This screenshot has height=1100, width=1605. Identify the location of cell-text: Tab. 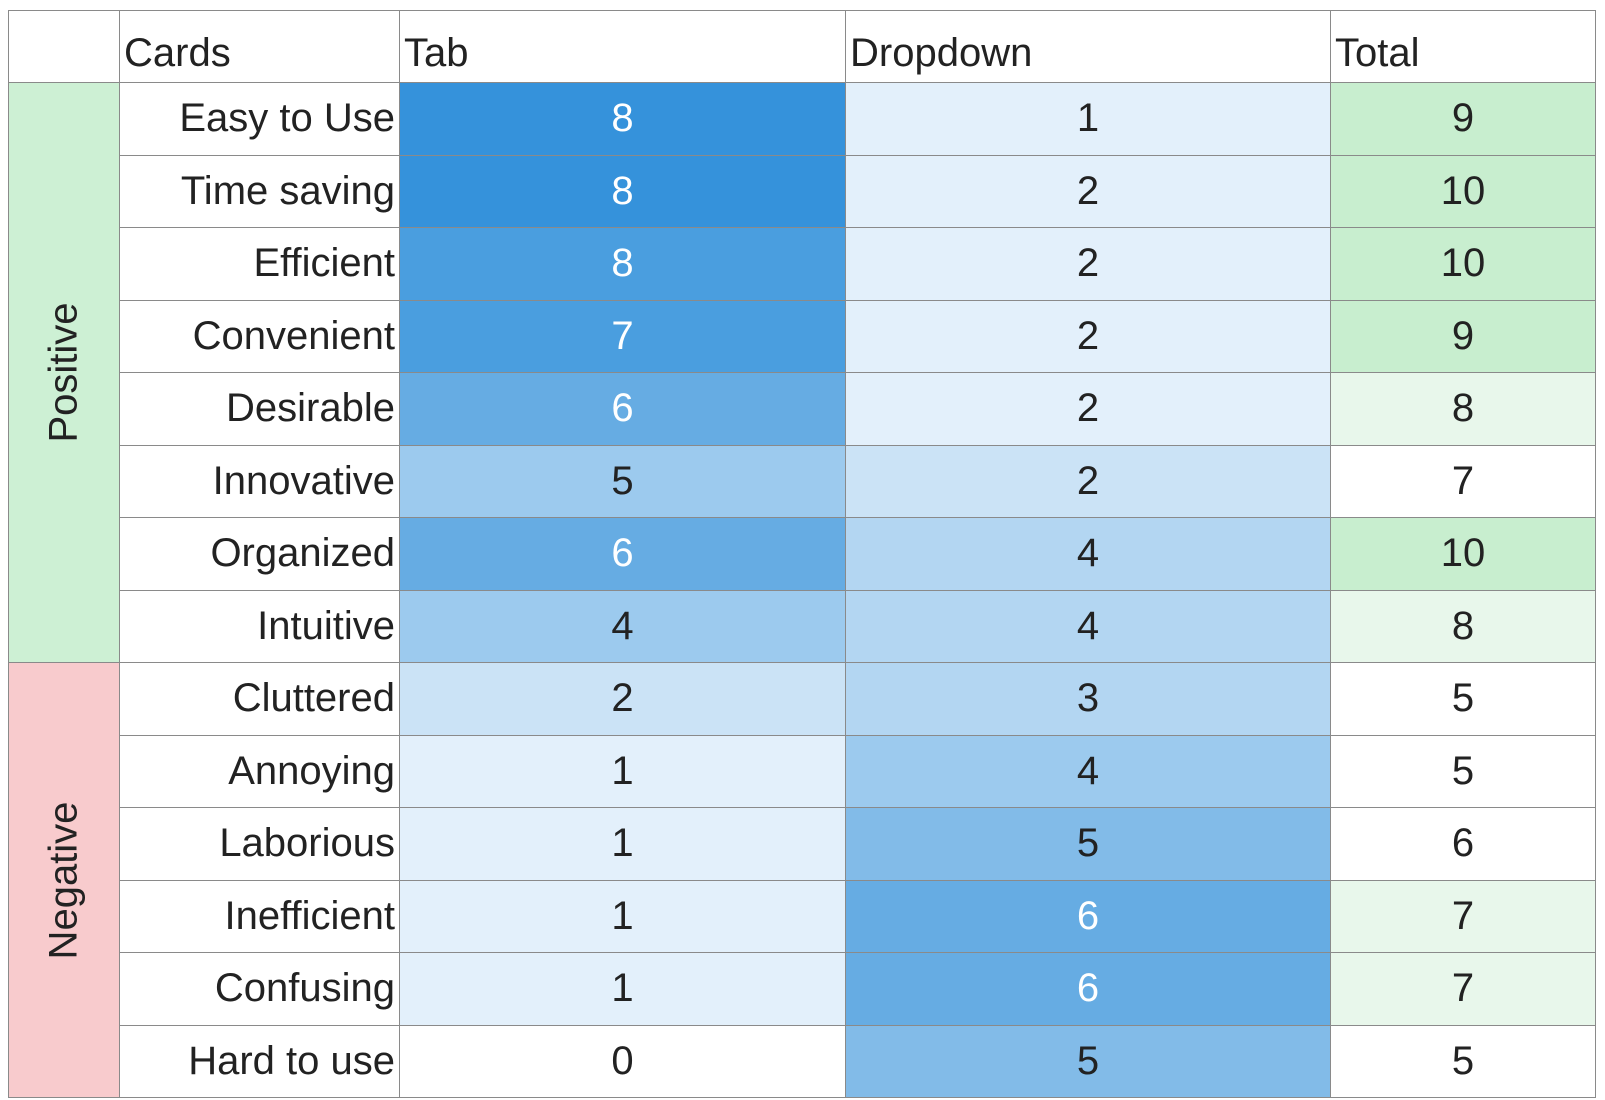
(436, 53).